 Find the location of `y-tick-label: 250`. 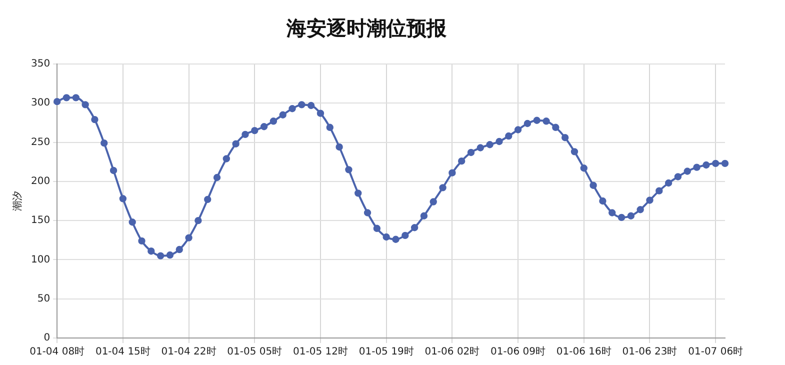

y-tick-label: 250 is located at coordinates (40, 142).